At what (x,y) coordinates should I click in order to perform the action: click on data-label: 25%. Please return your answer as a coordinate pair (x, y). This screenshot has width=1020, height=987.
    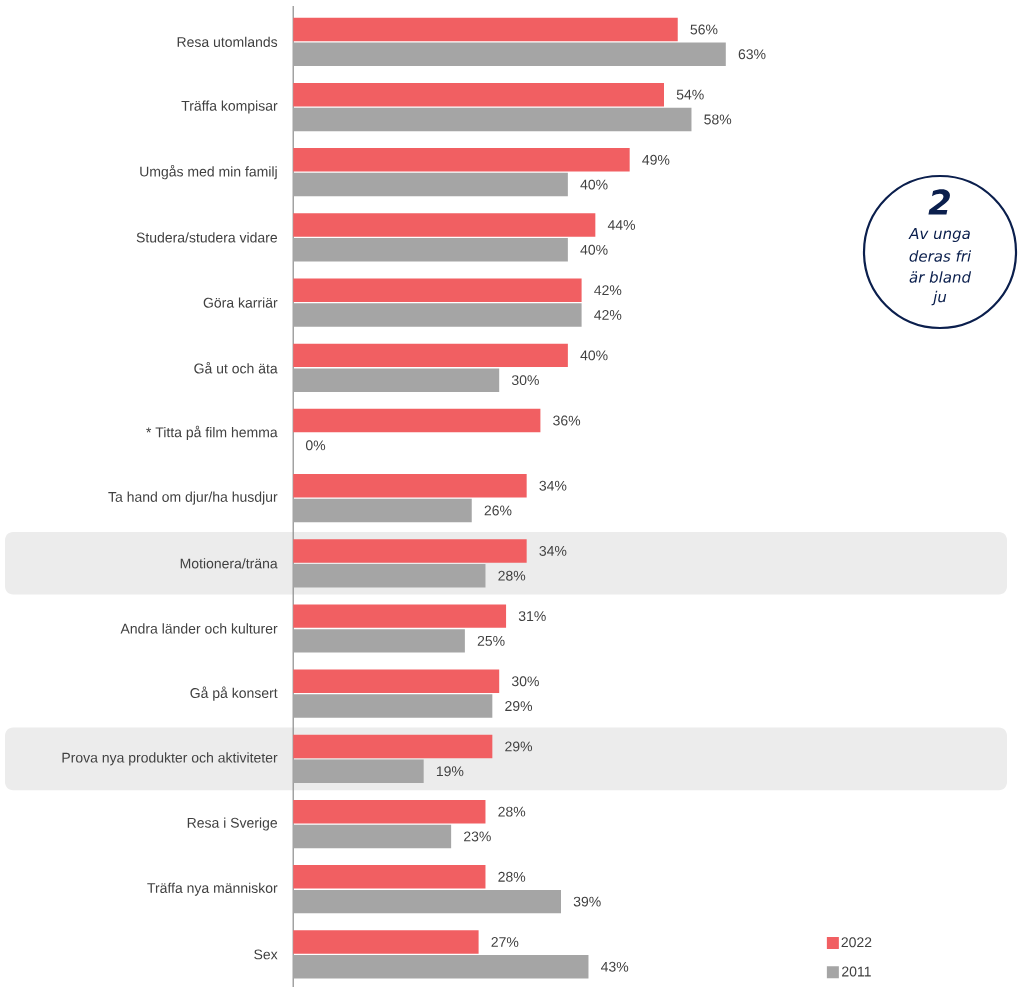
    Looking at the image, I should click on (491, 640).